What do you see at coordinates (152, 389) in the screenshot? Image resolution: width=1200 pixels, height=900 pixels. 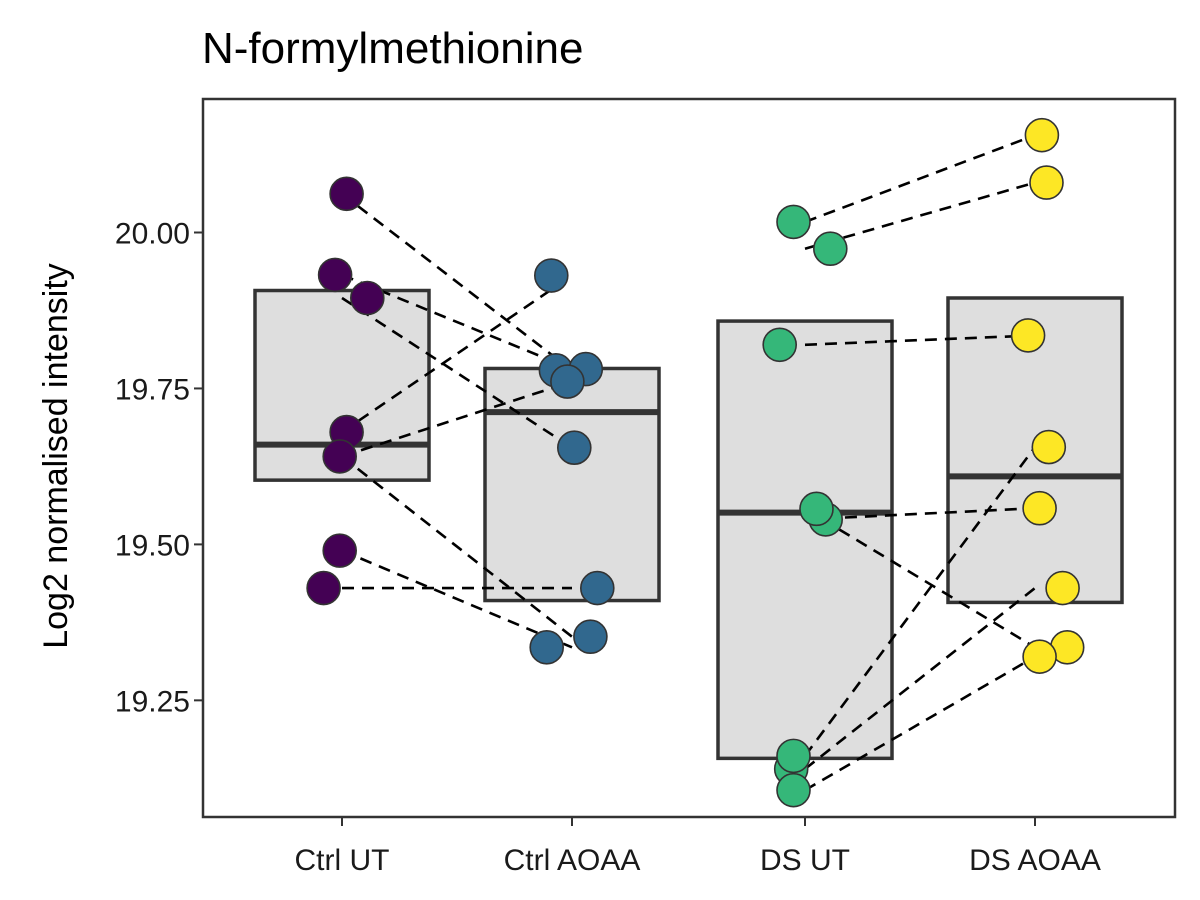 I see `y-tick-label: 19.75` at bounding box center [152, 389].